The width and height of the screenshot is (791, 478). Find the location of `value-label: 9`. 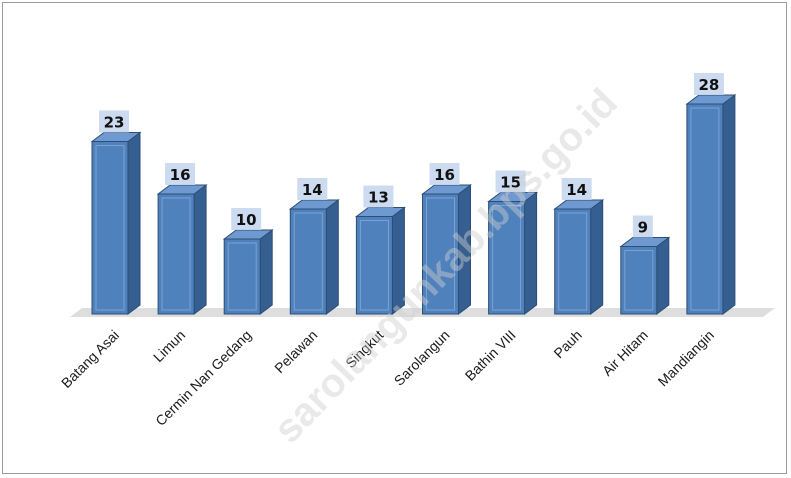

value-label: 9 is located at coordinates (643, 228).